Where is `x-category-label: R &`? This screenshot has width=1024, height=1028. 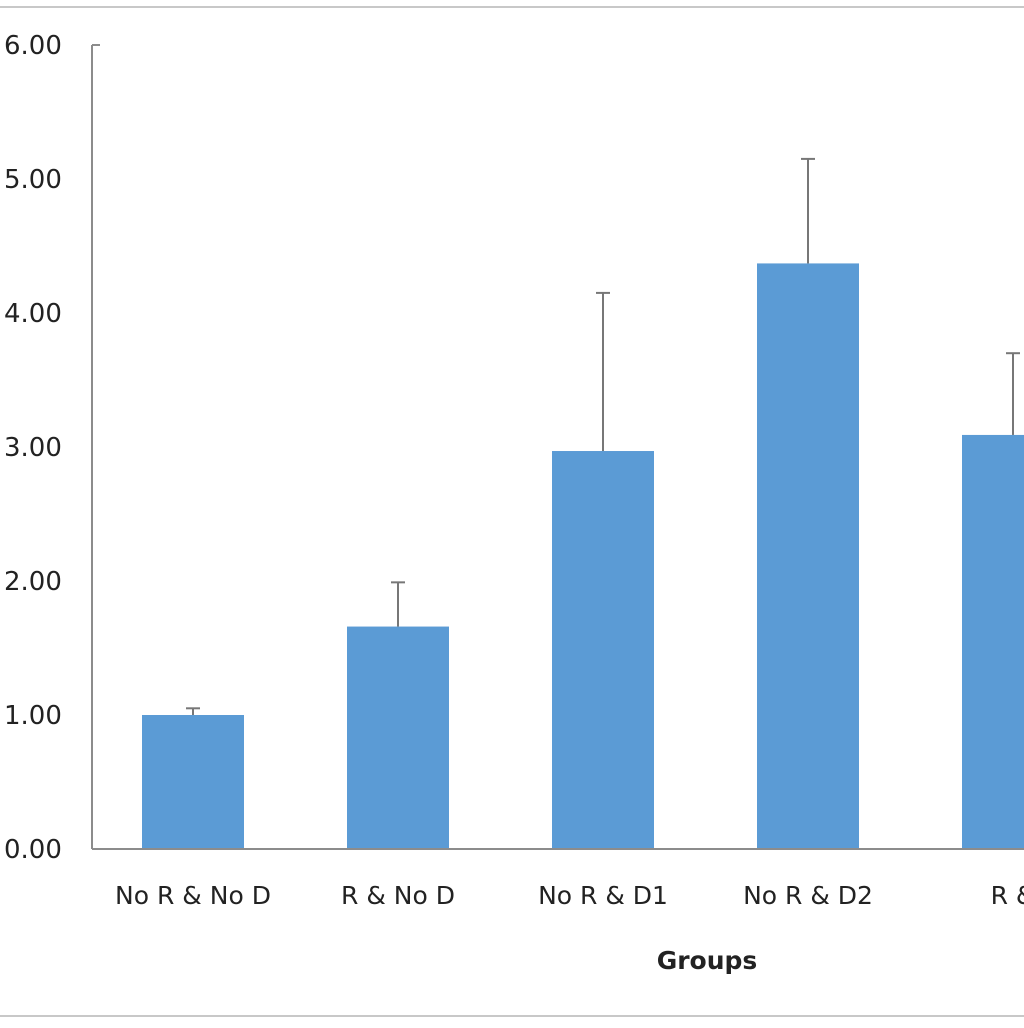
x-category-label: R & is located at coordinates (1007, 895).